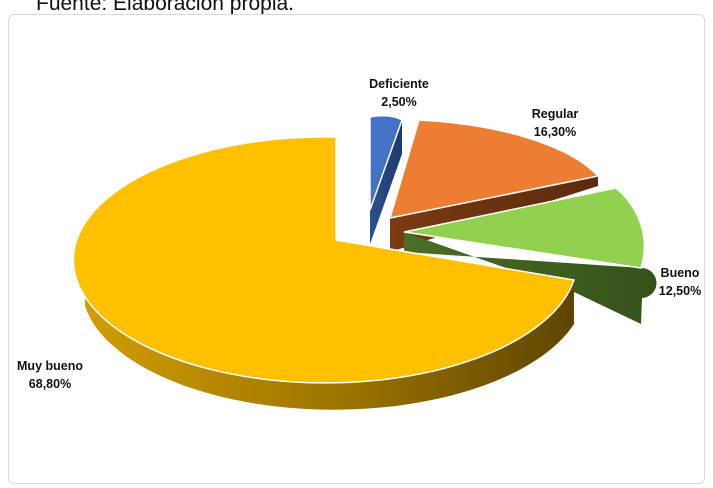 The image size is (713, 488). Describe the element at coordinates (680, 273) in the screenshot. I see `label-bueno-name: Bueno` at that location.